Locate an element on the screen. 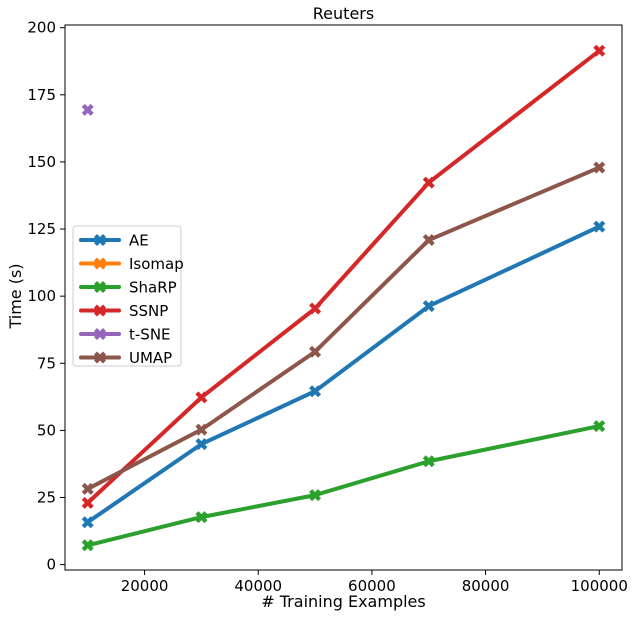 The width and height of the screenshot is (633, 620). y-tick-label: 200 is located at coordinates (41, 28).